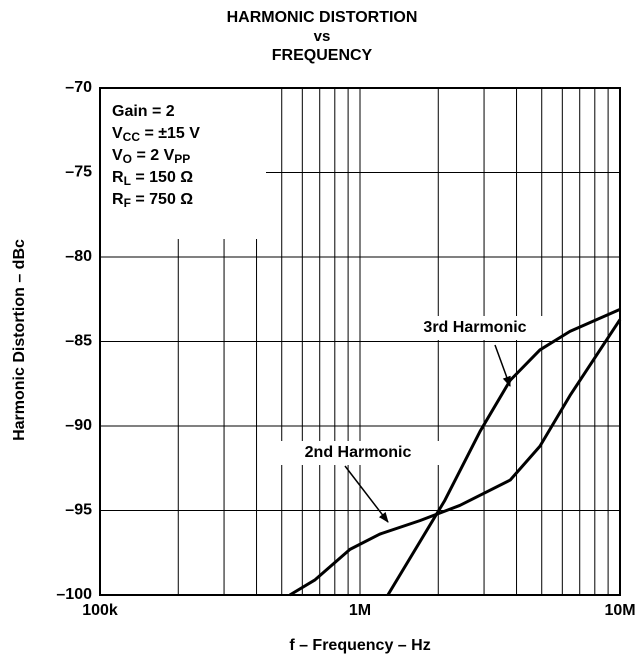  What do you see at coordinates (322, 55) in the screenshot?
I see `chart-title: FREQUENCY` at bounding box center [322, 55].